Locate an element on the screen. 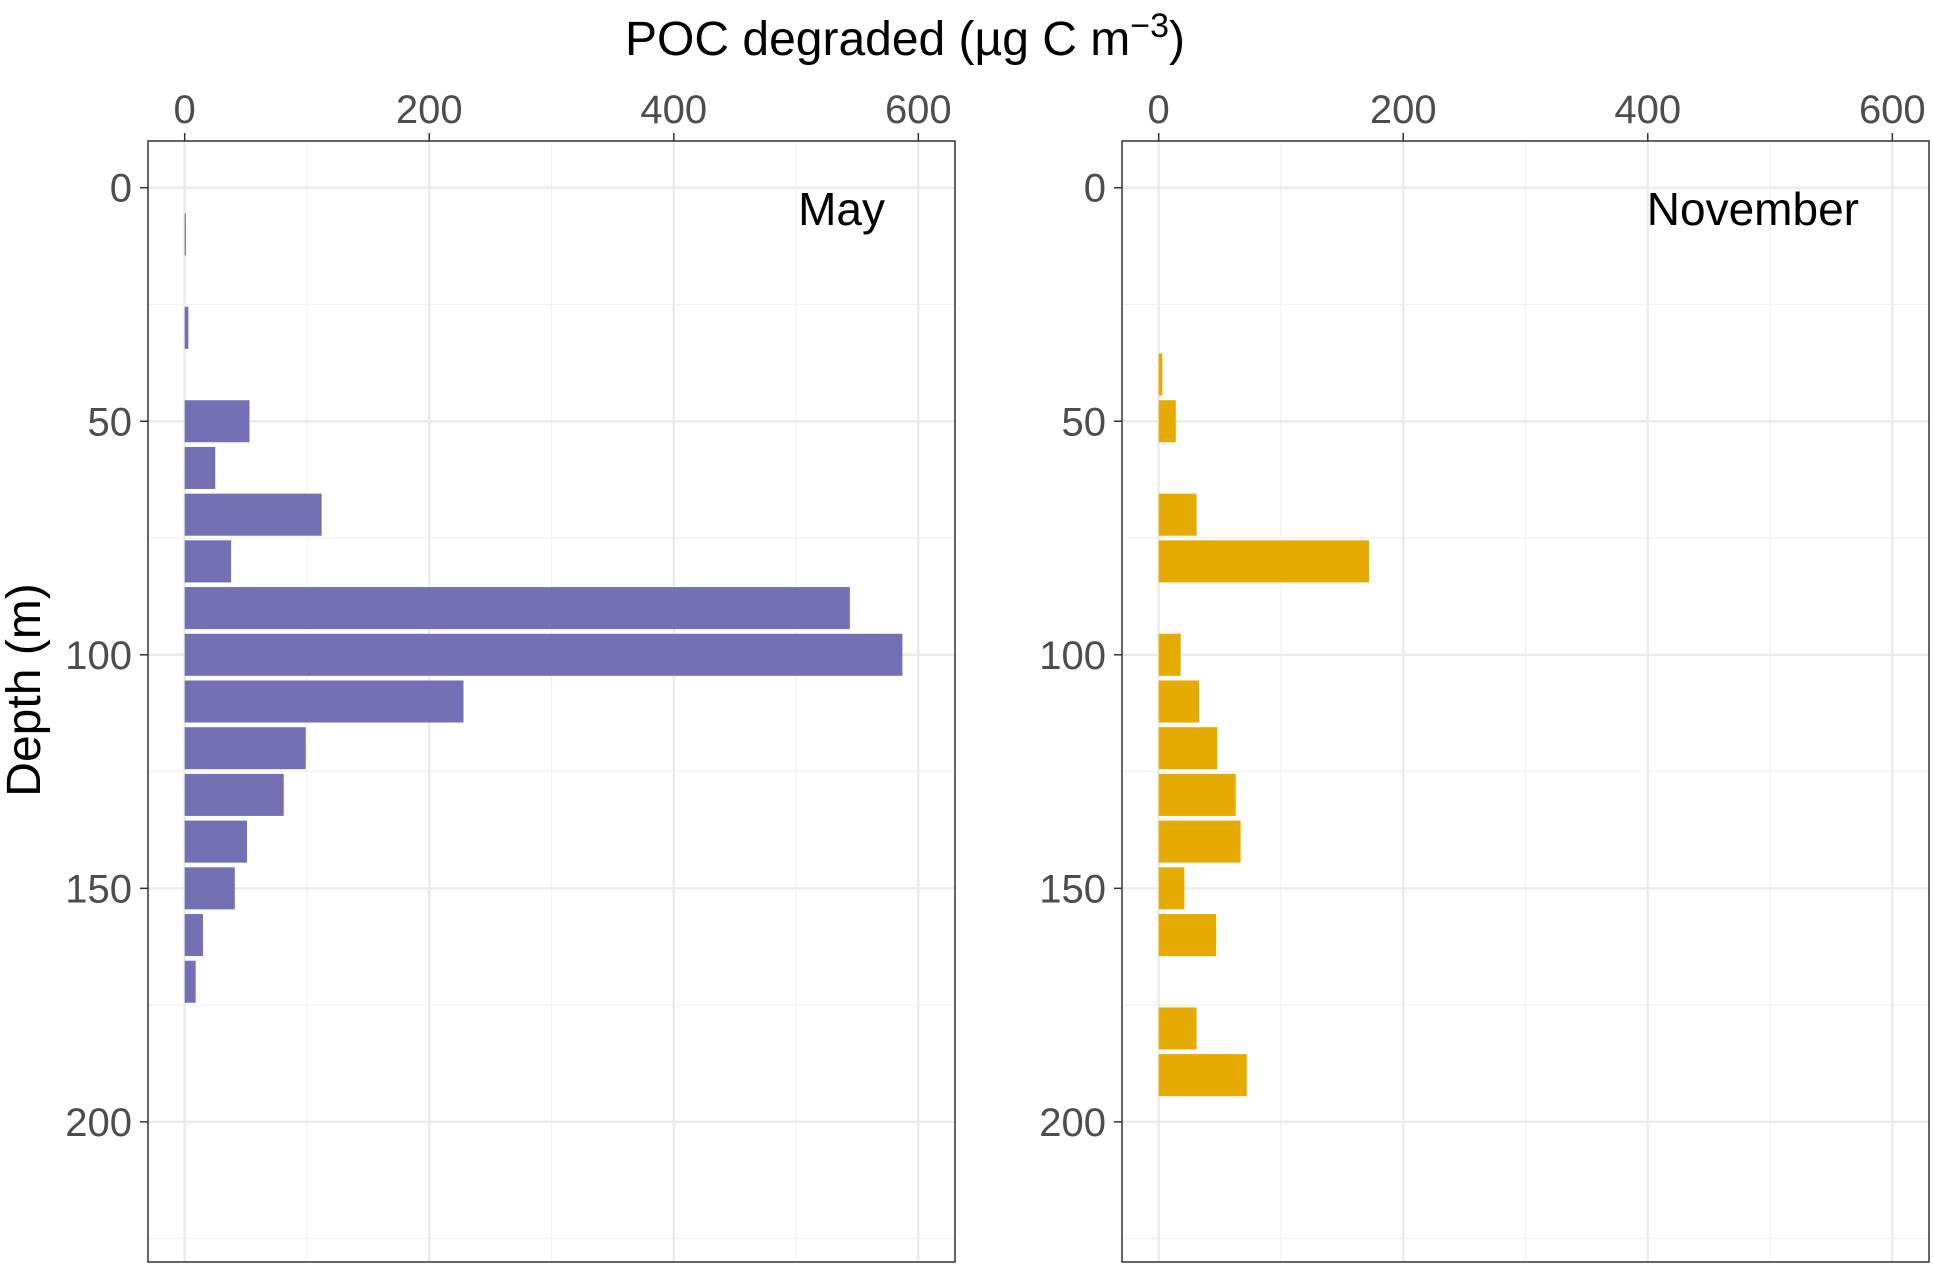 The width and height of the screenshot is (1933, 1273). panel-label: May is located at coordinates (841, 209).